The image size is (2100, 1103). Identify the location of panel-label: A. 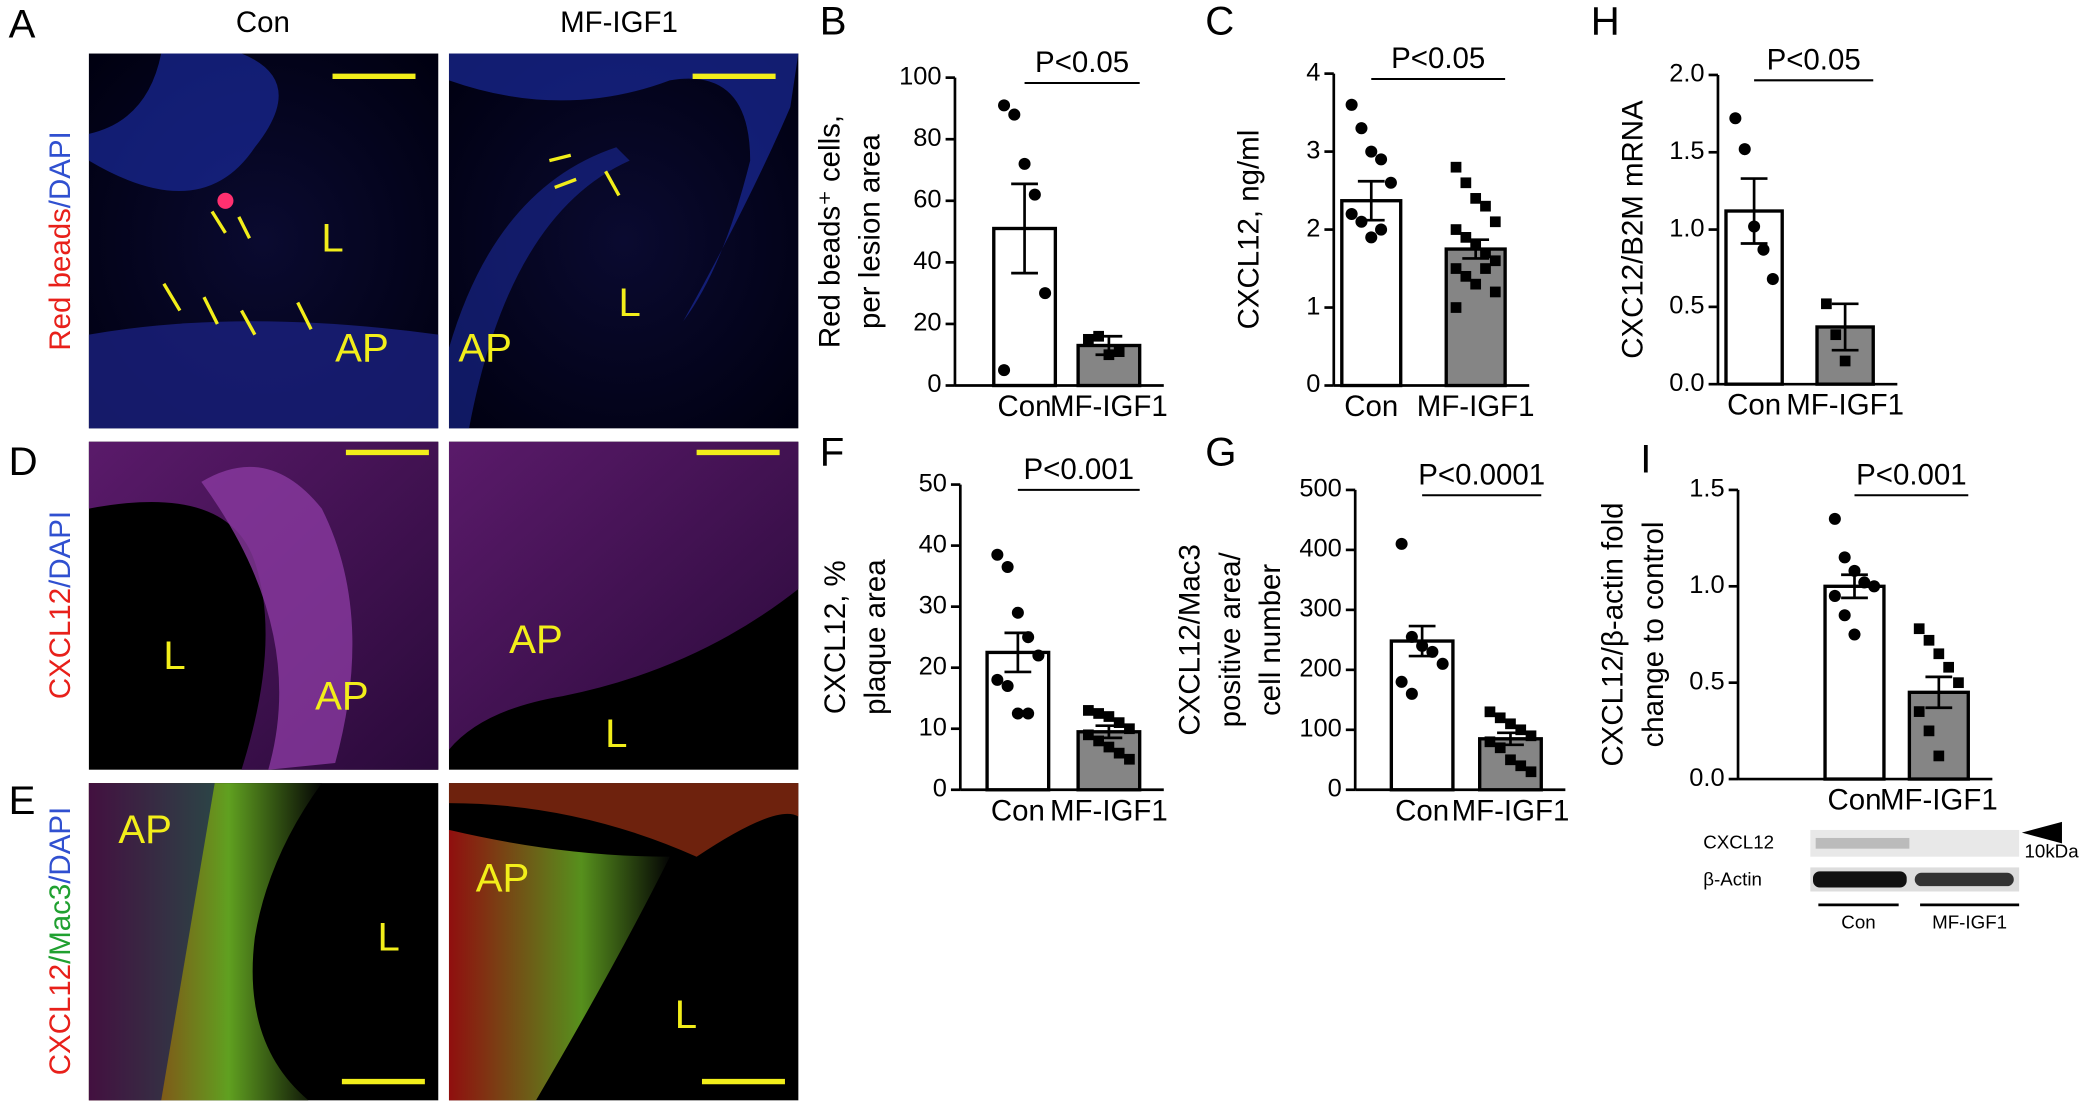
(22, 23).